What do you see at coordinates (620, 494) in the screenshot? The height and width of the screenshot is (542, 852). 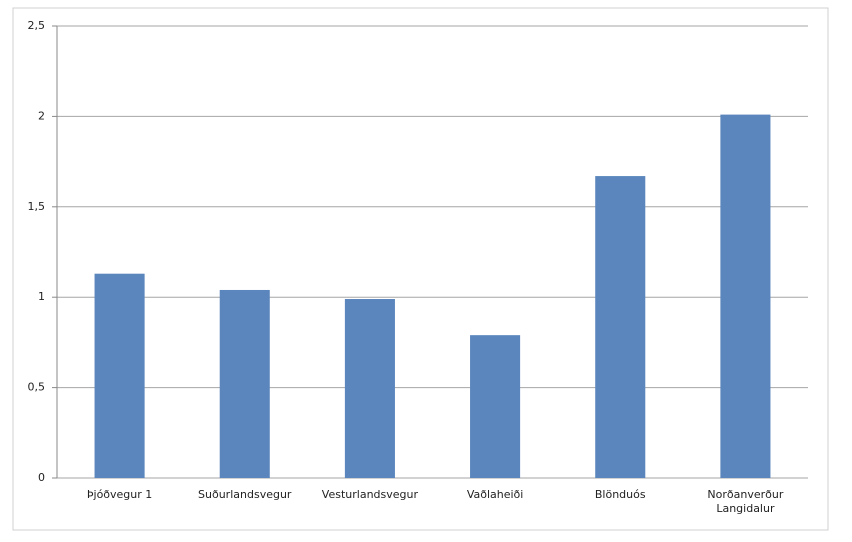 I see `x-tick-label: Blönduós` at bounding box center [620, 494].